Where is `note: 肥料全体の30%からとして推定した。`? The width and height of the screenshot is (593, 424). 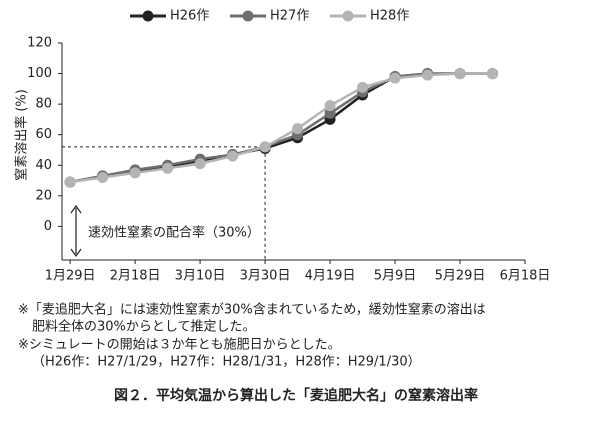 note: 肥料全体の30%からとして推定した。 is located at coordinates (144, 327).